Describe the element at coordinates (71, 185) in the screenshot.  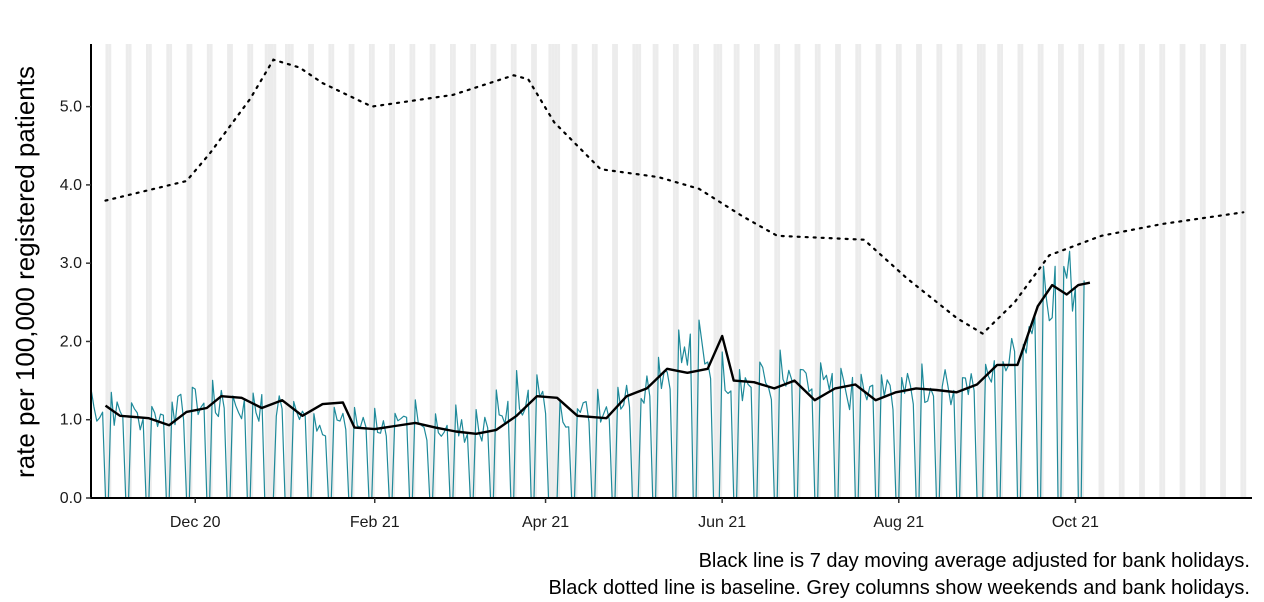
I see `y-tick-label: 4.0` at that location.